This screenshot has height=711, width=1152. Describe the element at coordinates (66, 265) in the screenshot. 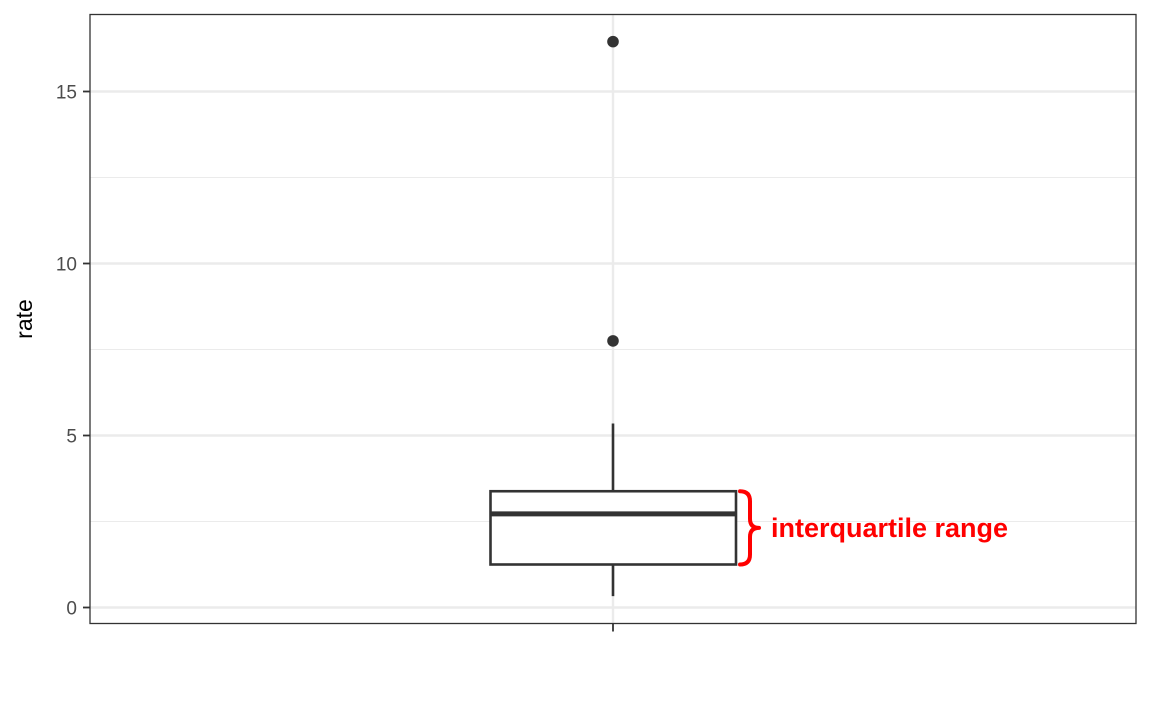

I see `y-tick-label: 10` at that location.